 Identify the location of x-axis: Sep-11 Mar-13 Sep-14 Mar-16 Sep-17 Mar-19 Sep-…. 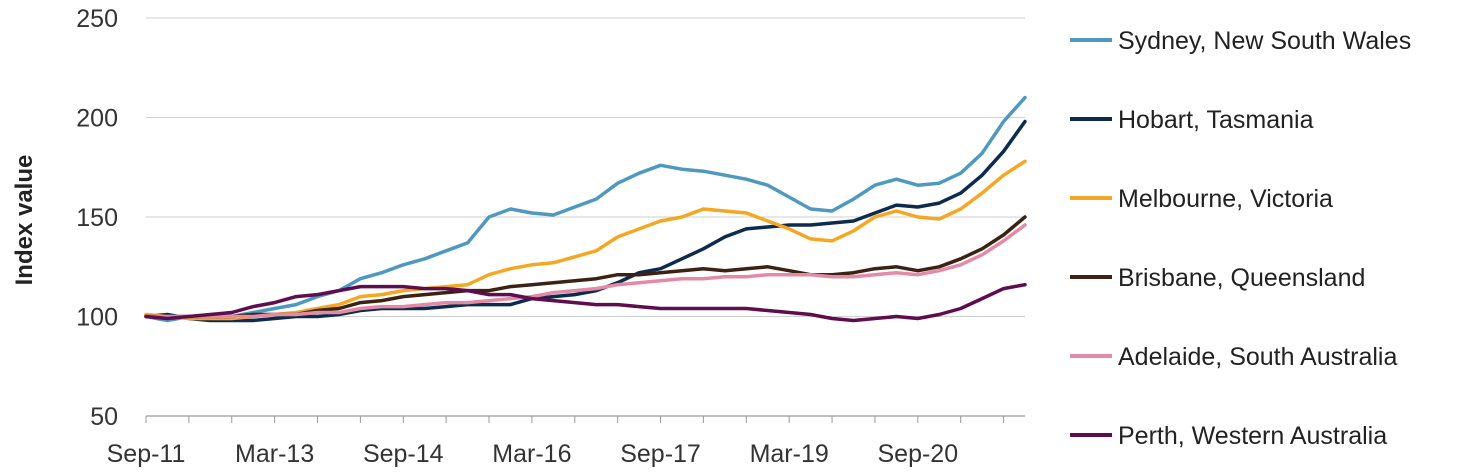
(566, 441).